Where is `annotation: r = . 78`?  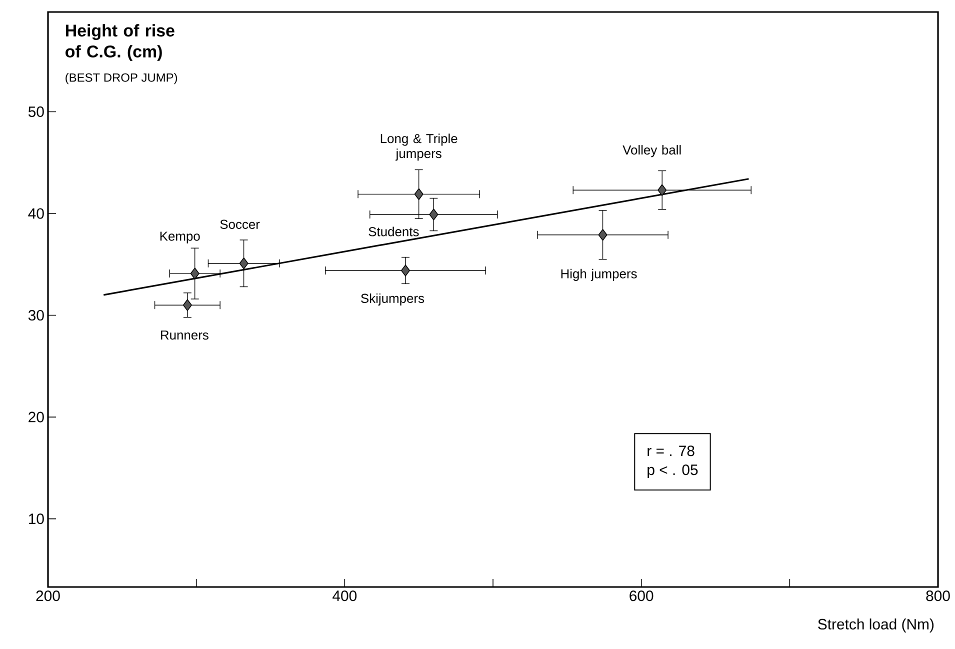 annotation: r = . 78 is located at coordinates (671, 451).